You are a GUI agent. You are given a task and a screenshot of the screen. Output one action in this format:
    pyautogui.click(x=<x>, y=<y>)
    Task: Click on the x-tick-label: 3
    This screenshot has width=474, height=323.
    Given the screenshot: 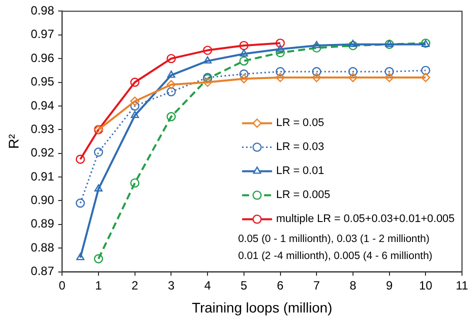 What is the action you would take?
    pyautogui.click(x=171, y=285)
    